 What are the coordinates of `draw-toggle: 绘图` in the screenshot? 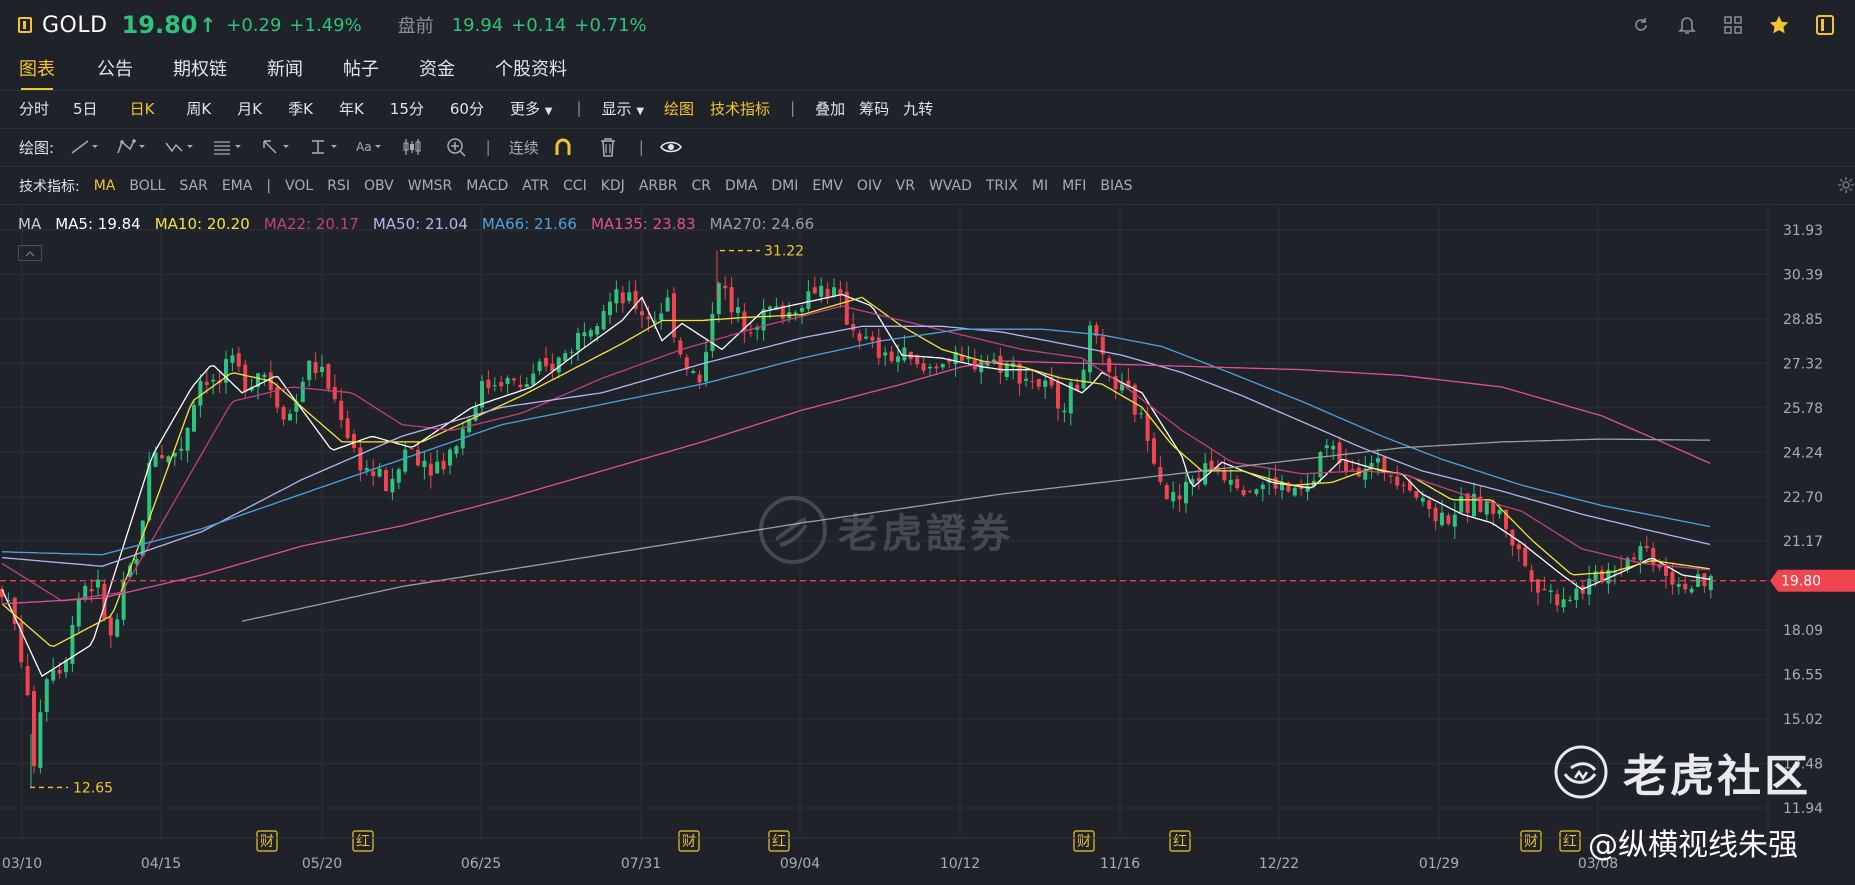 It's located at (679, 108).